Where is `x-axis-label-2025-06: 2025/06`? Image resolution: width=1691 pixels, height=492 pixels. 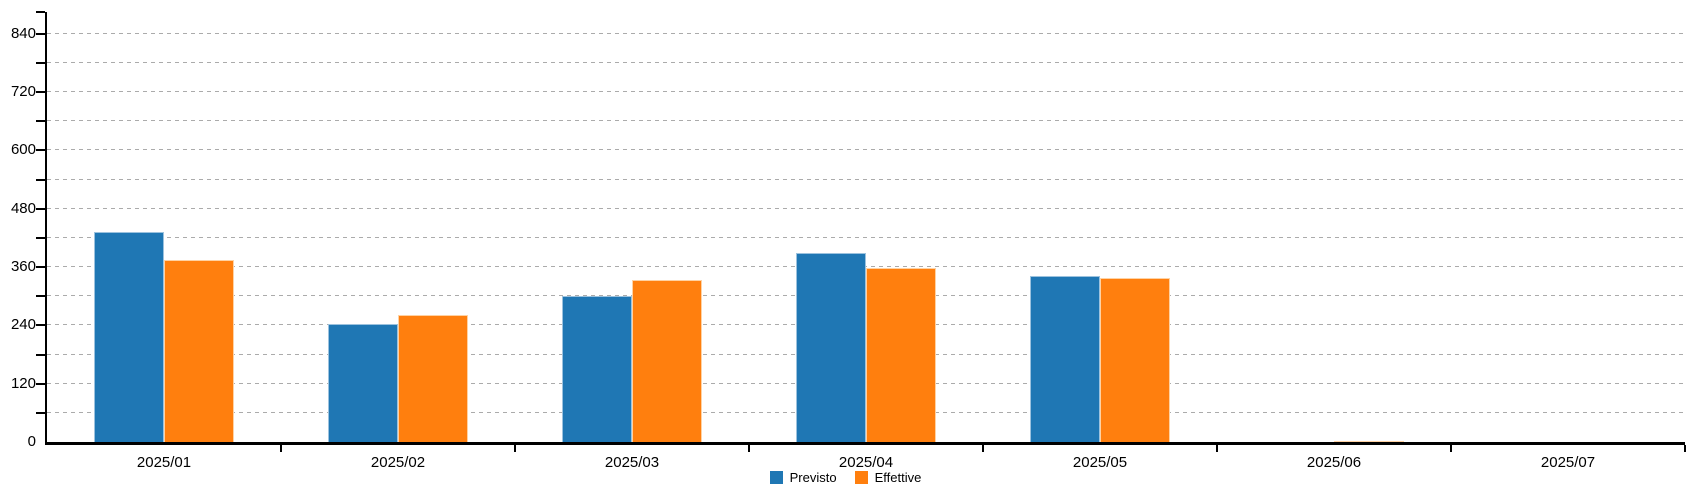
x-axis-label-2025-06: 2025/06 is located at coordinates (1334, 462).